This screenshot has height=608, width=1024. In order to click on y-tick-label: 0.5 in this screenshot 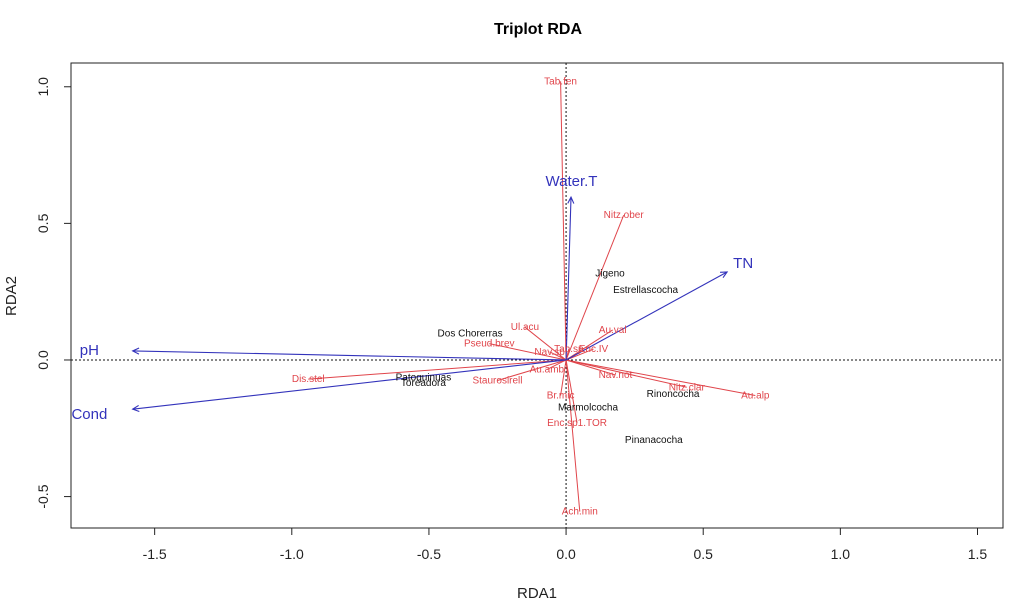, I will do `click(43, 223)`.